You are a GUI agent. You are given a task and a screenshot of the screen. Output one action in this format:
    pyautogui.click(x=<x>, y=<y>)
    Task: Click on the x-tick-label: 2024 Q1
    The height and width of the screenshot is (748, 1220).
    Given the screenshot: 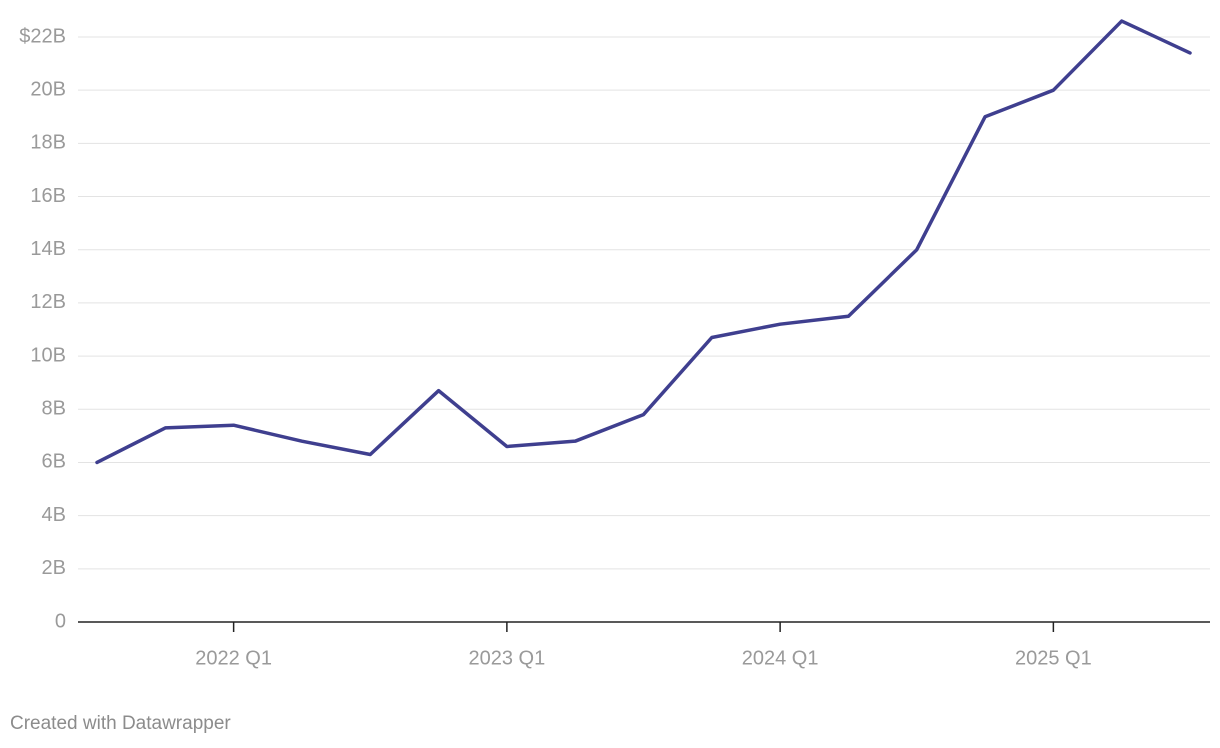 What is the action you would take?
    pyautogui.click(x=780, y=658)
    